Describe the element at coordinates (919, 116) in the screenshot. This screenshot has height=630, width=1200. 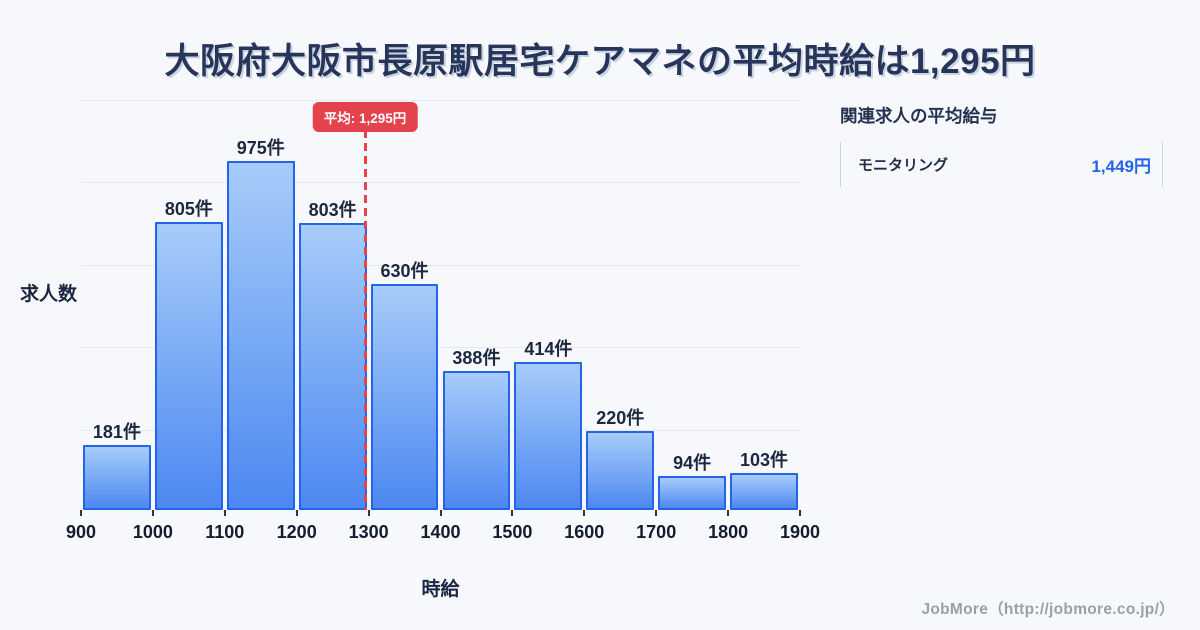
I see `related-jobs-heading: 関連求人の平均給与` at that location.